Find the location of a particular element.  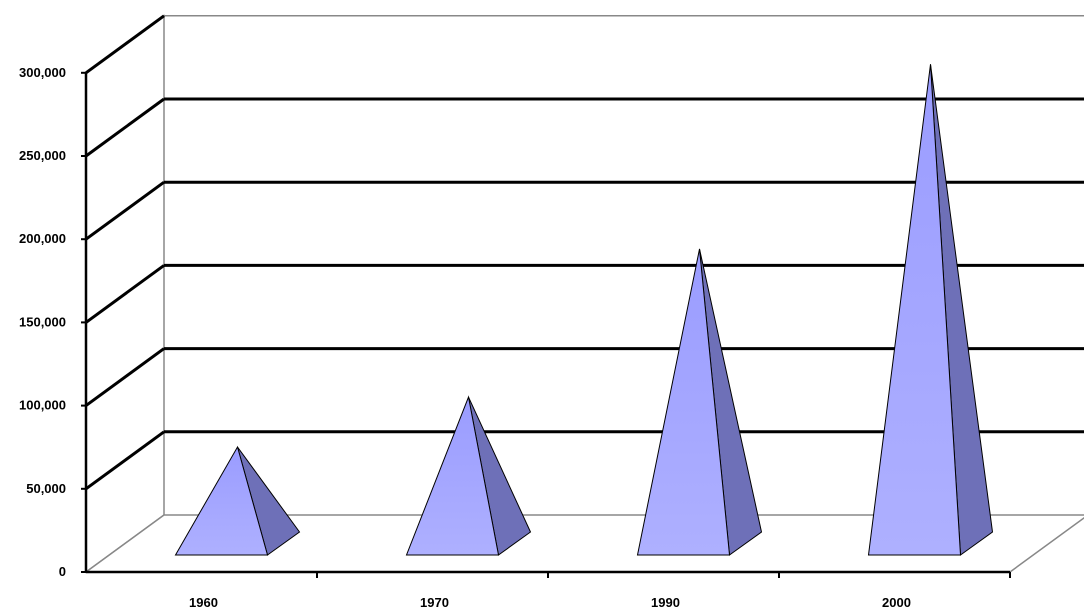

y-tick-label: 100,000 is located at coordinates (42, 405).